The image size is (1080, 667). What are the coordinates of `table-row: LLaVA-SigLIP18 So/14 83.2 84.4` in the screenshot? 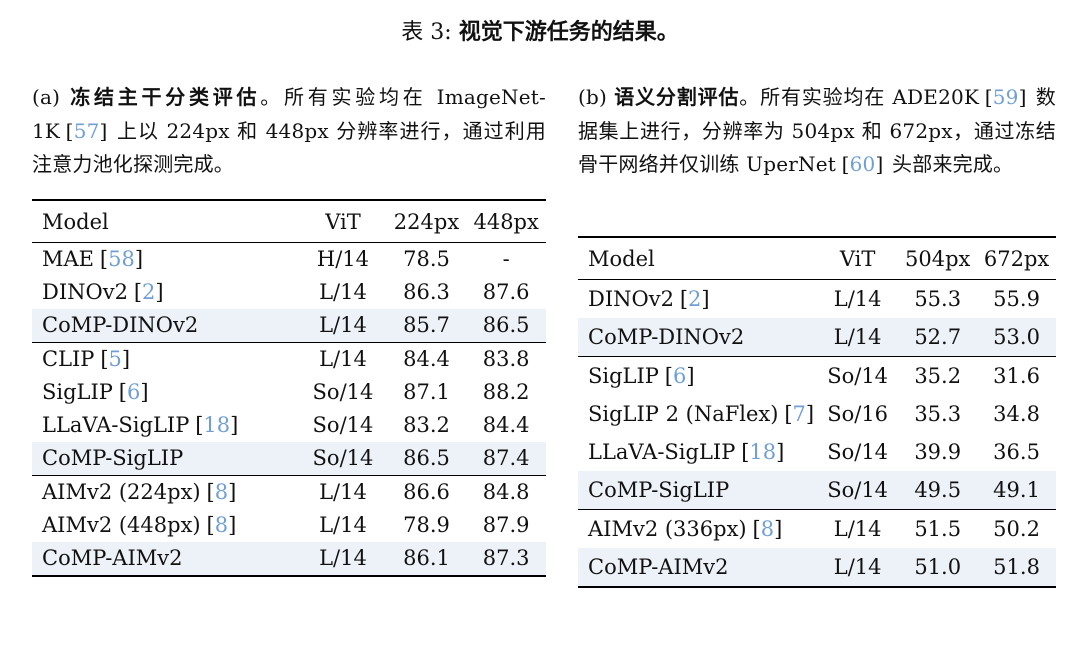 It's located at (289, 425).